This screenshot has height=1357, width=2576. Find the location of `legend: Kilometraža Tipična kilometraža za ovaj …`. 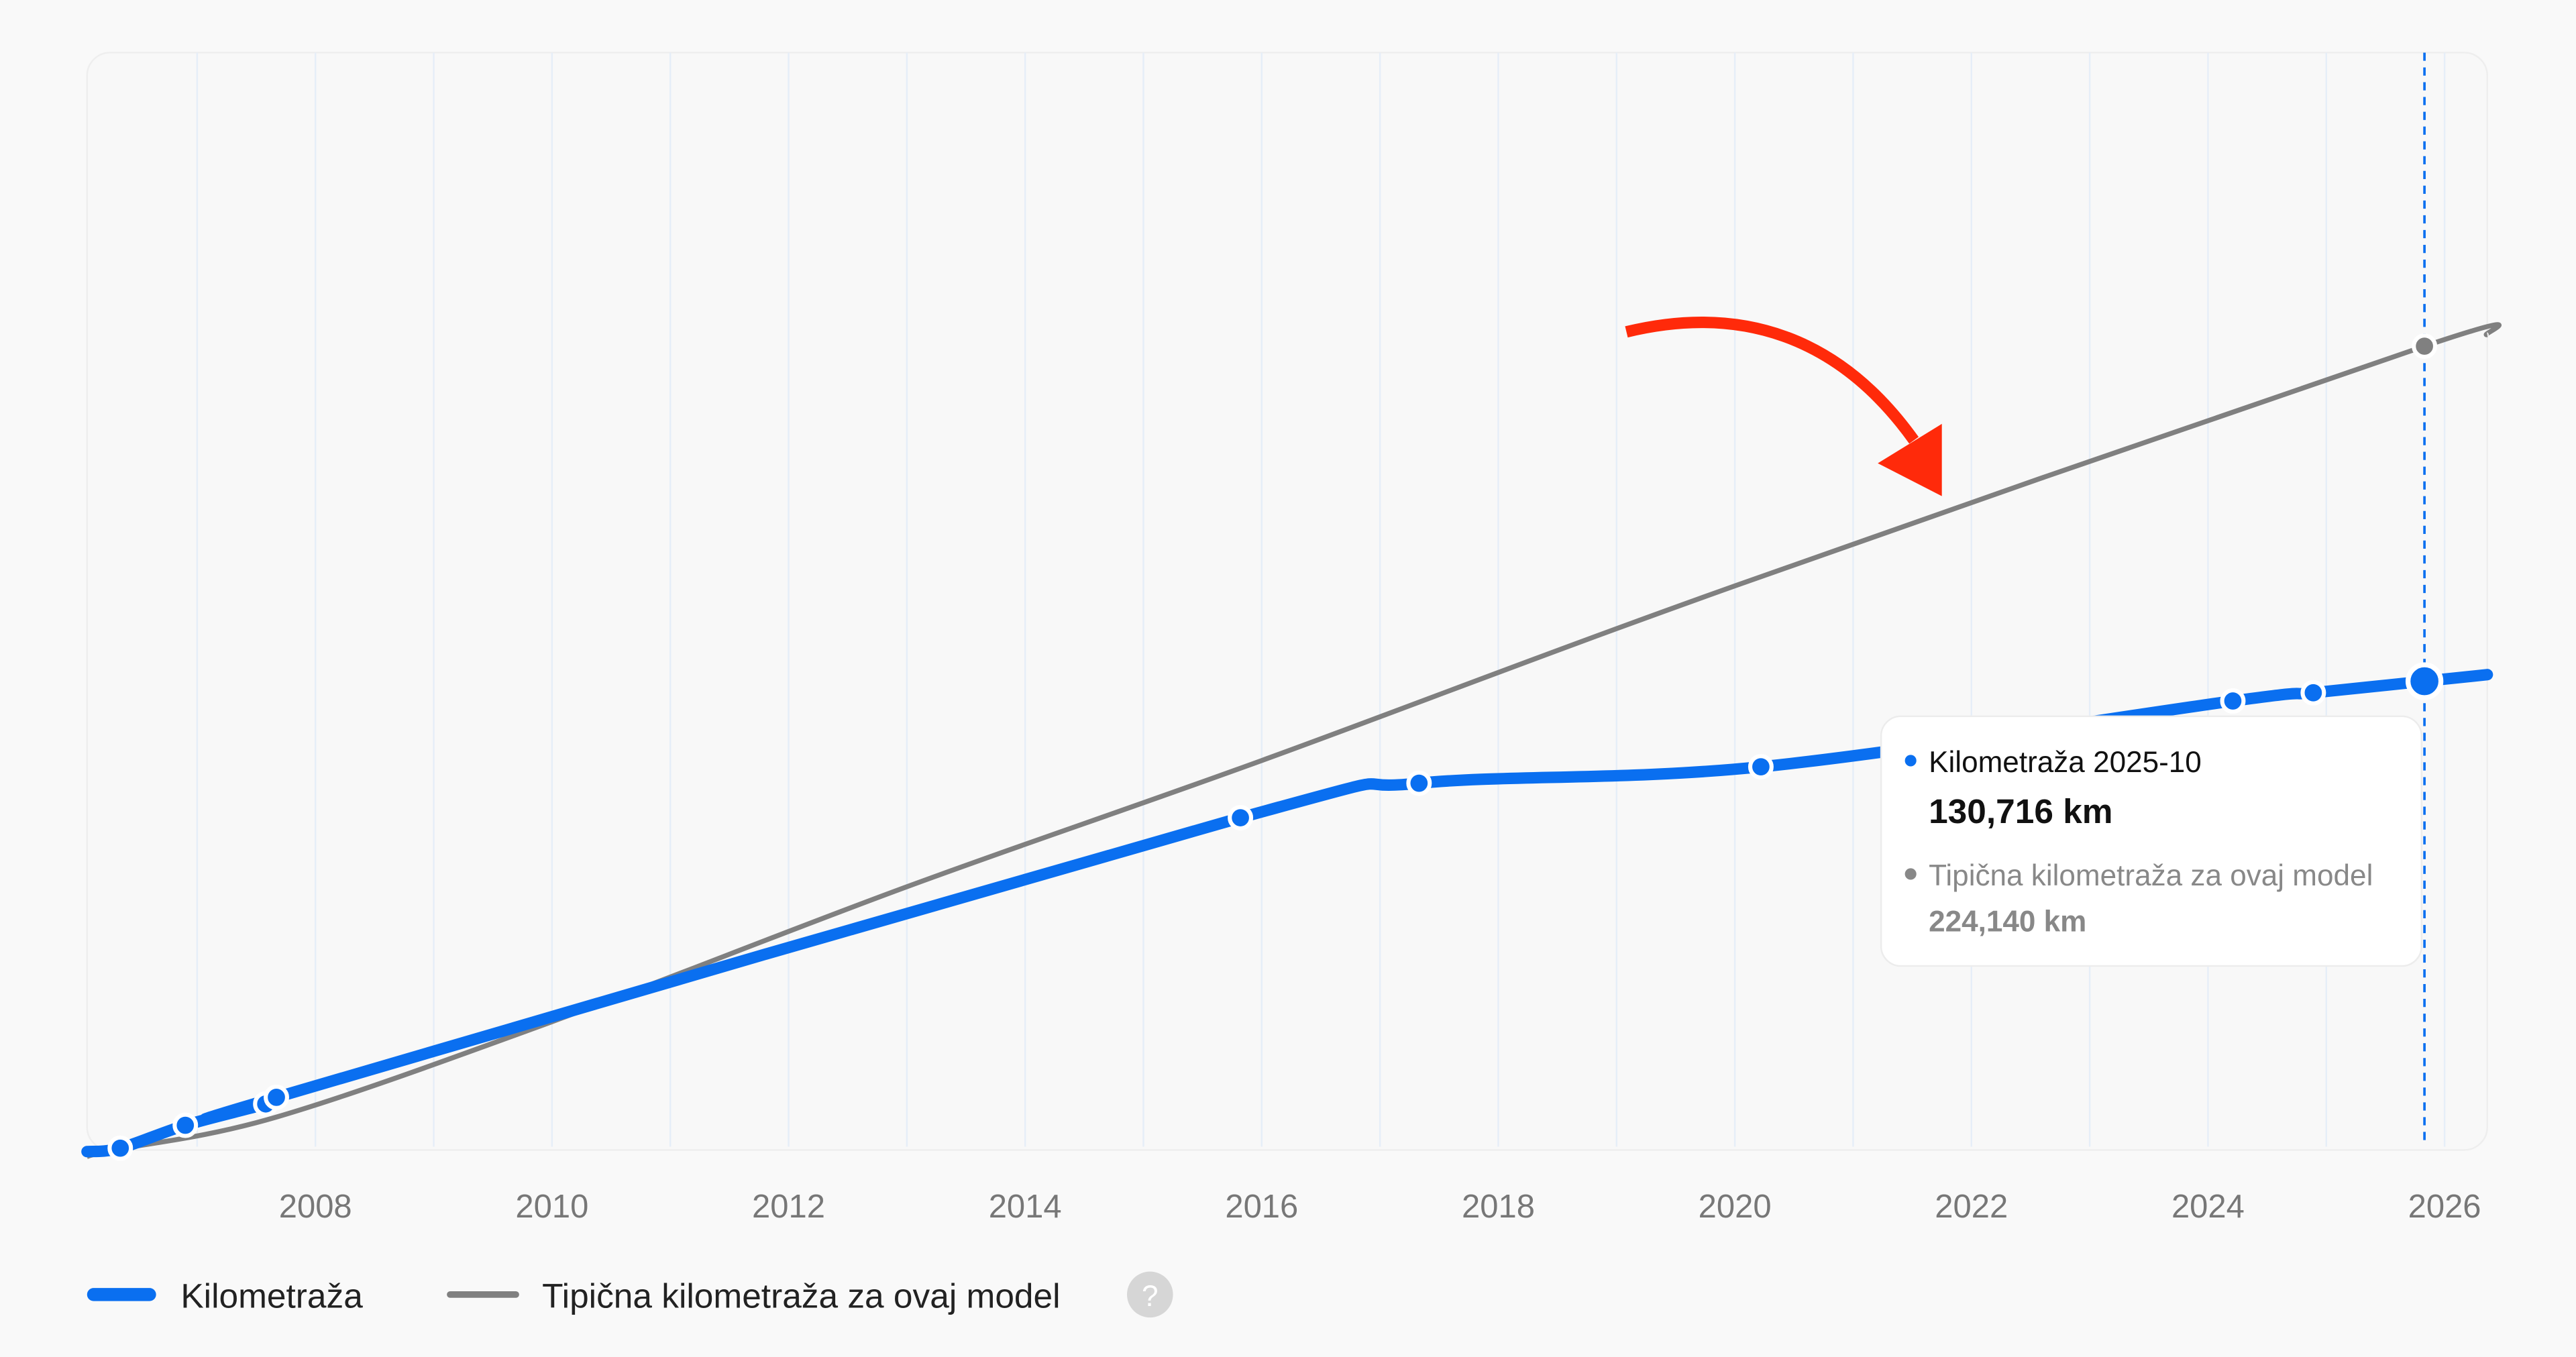

legend: Kilometraža Tipična kilometraža za ovaj … is located at coordinates (630, 1294).